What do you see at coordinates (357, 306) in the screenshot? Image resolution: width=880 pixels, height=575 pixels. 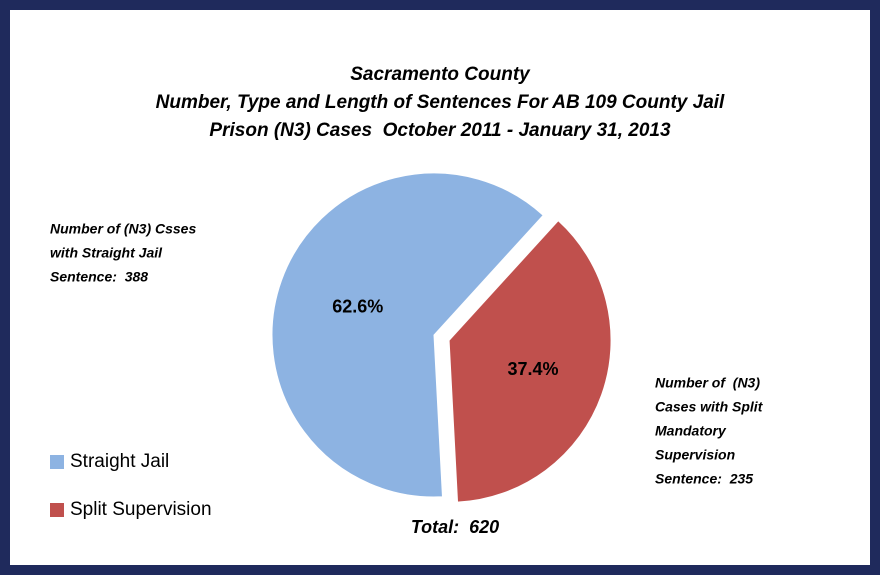 I see `data-label: 62.6%` at bounding box center [357, 306].